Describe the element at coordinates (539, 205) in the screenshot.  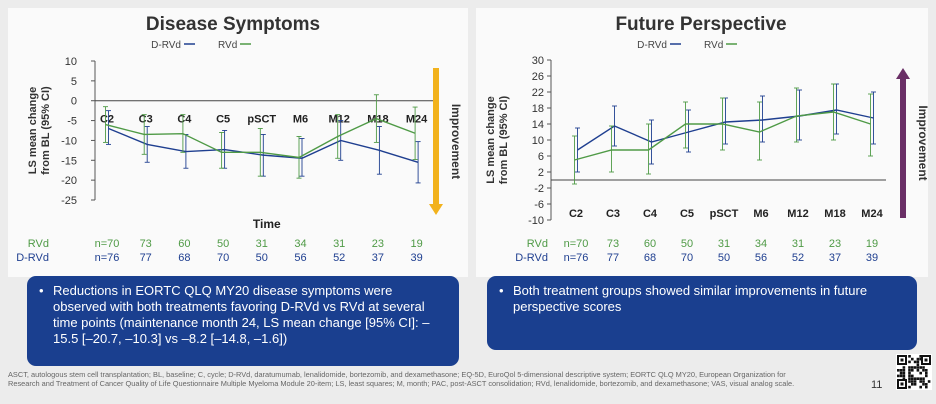
I see `y-tick-label: -6` at that location.